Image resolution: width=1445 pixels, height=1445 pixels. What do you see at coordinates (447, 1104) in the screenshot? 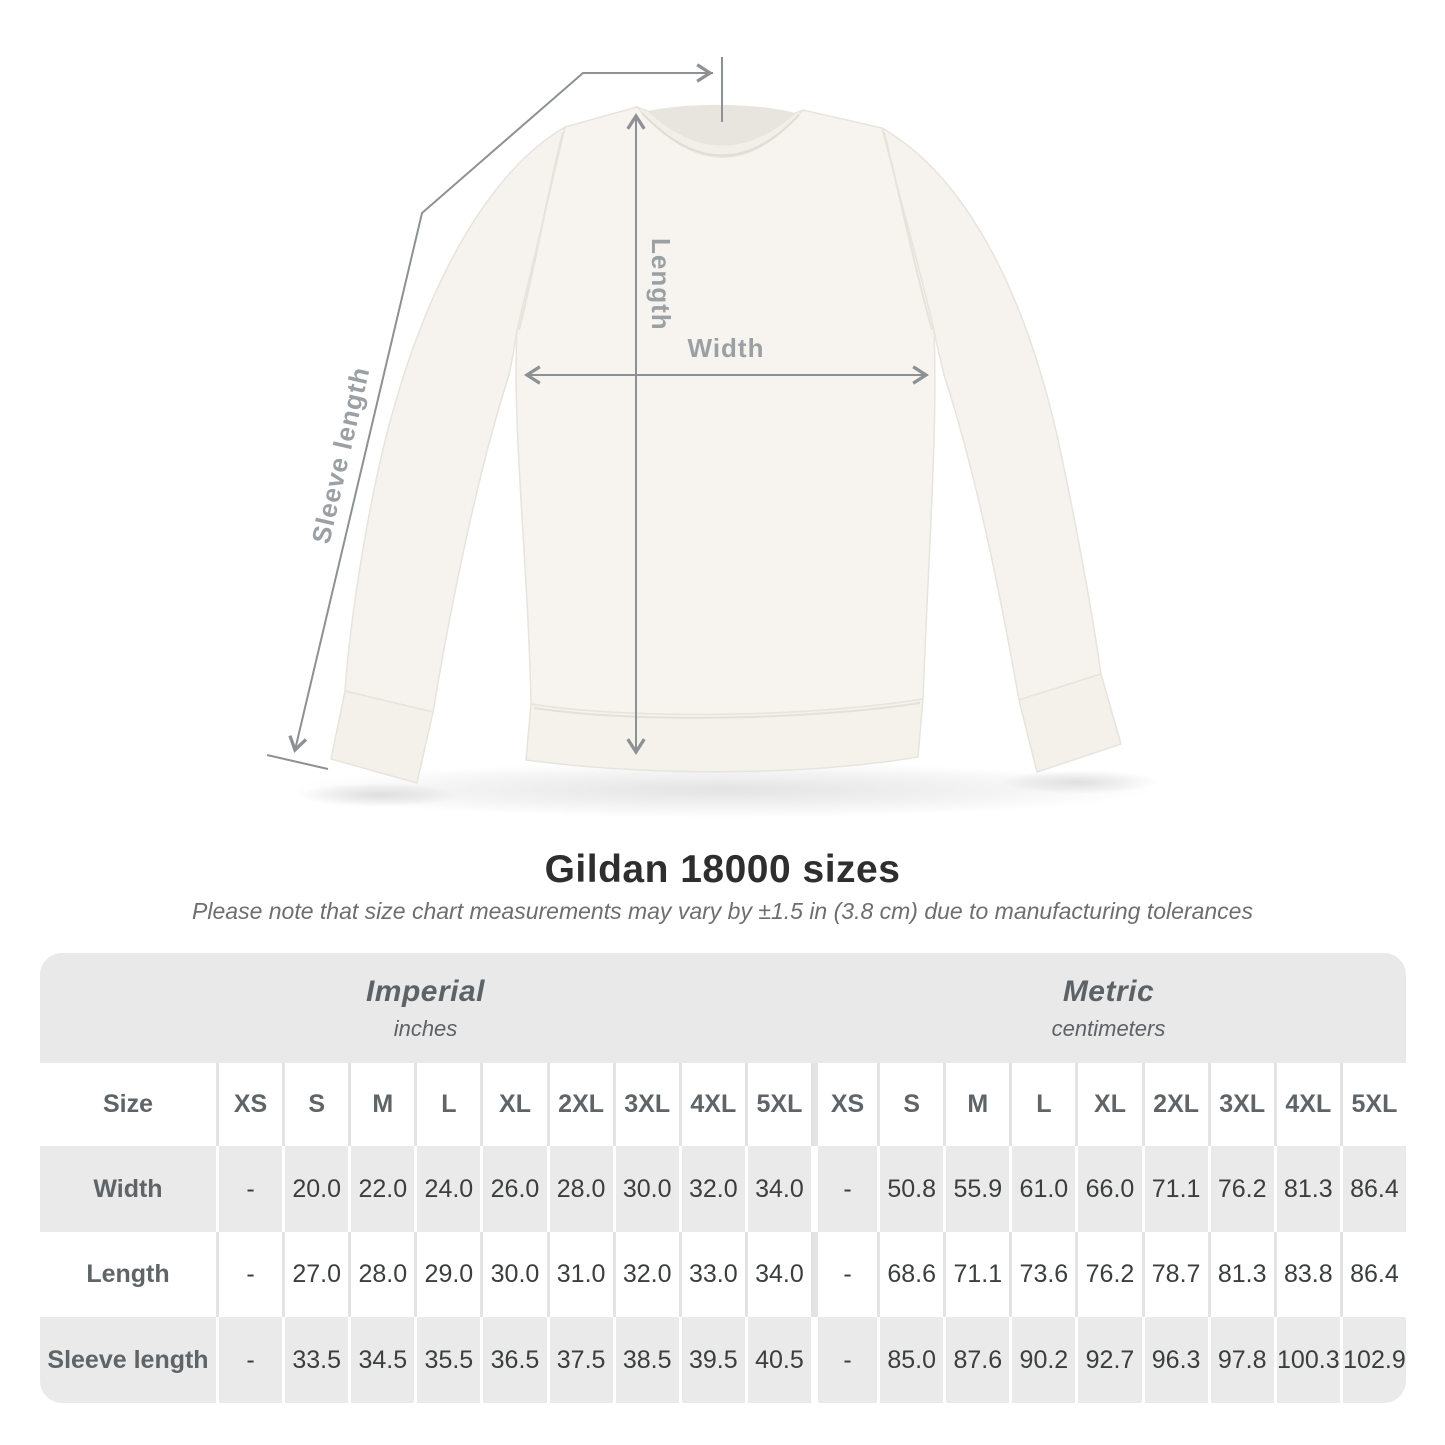
I see `size-header-imperial: L` at bounding box center [447, 1104].